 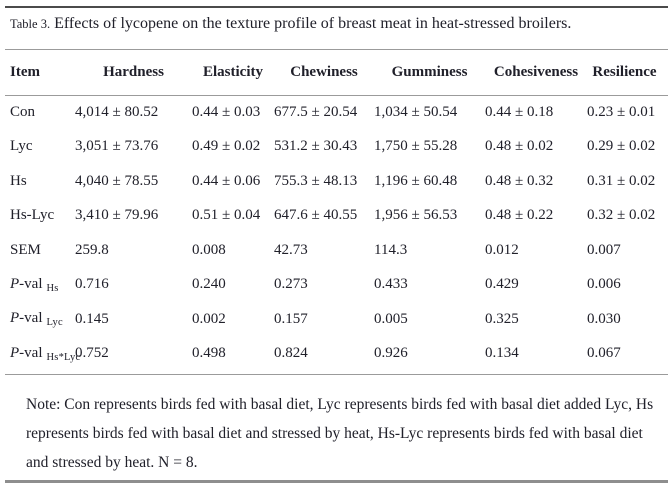 I want to click on value-cell: 0.012, so click(x=502, y=249).